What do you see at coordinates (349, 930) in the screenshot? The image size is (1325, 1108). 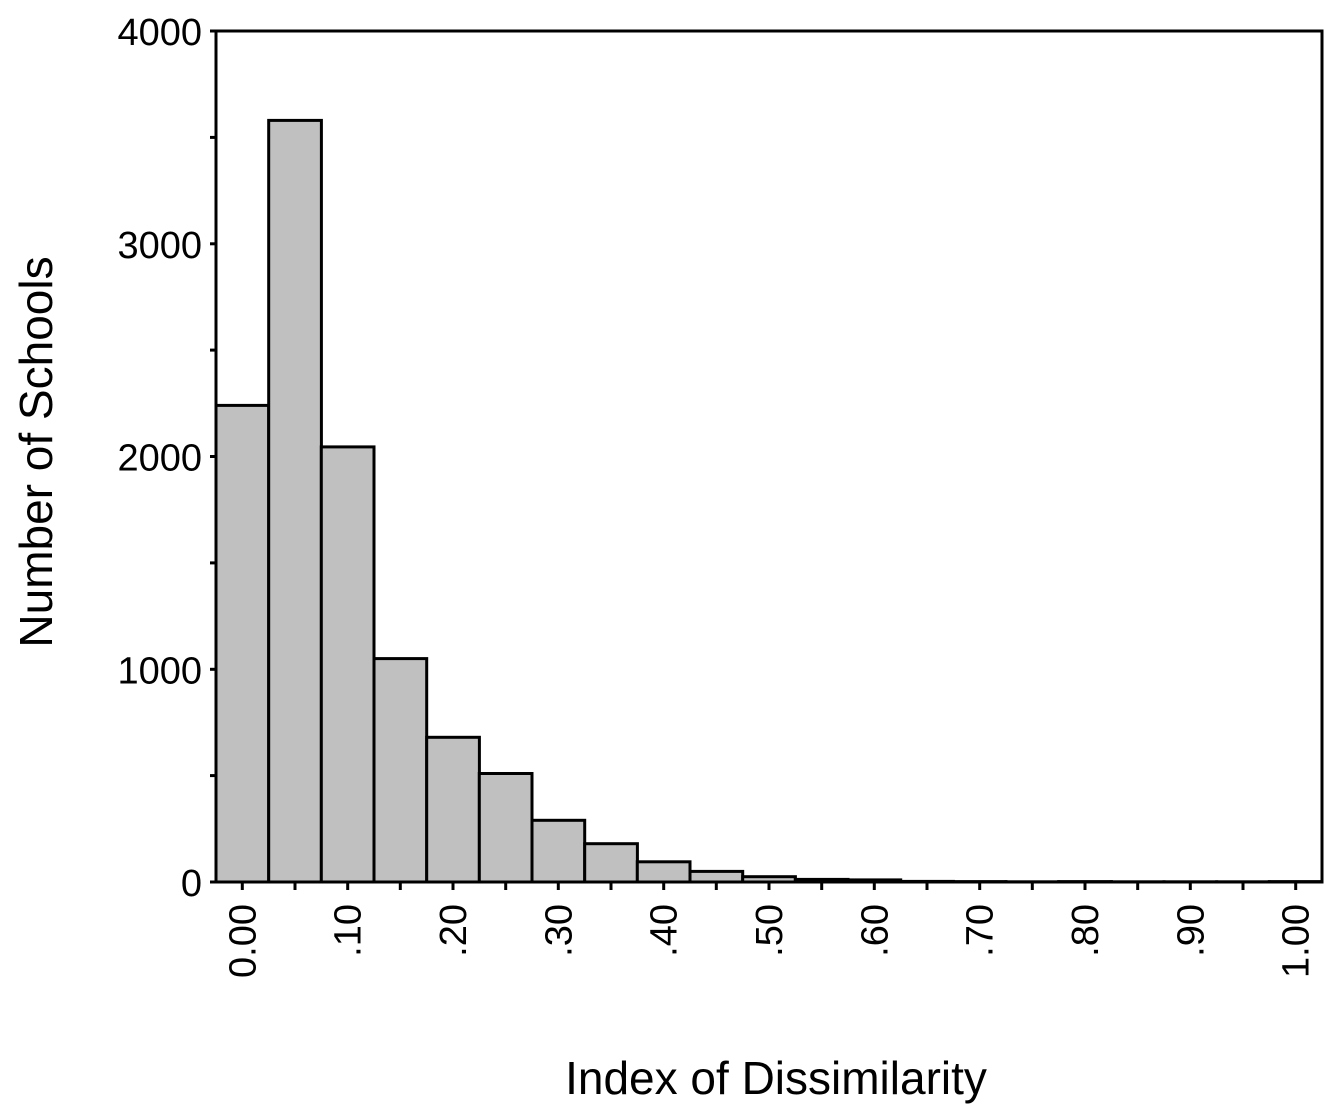 I see `x-tick-label: .10` at bounding box center [349, 930].